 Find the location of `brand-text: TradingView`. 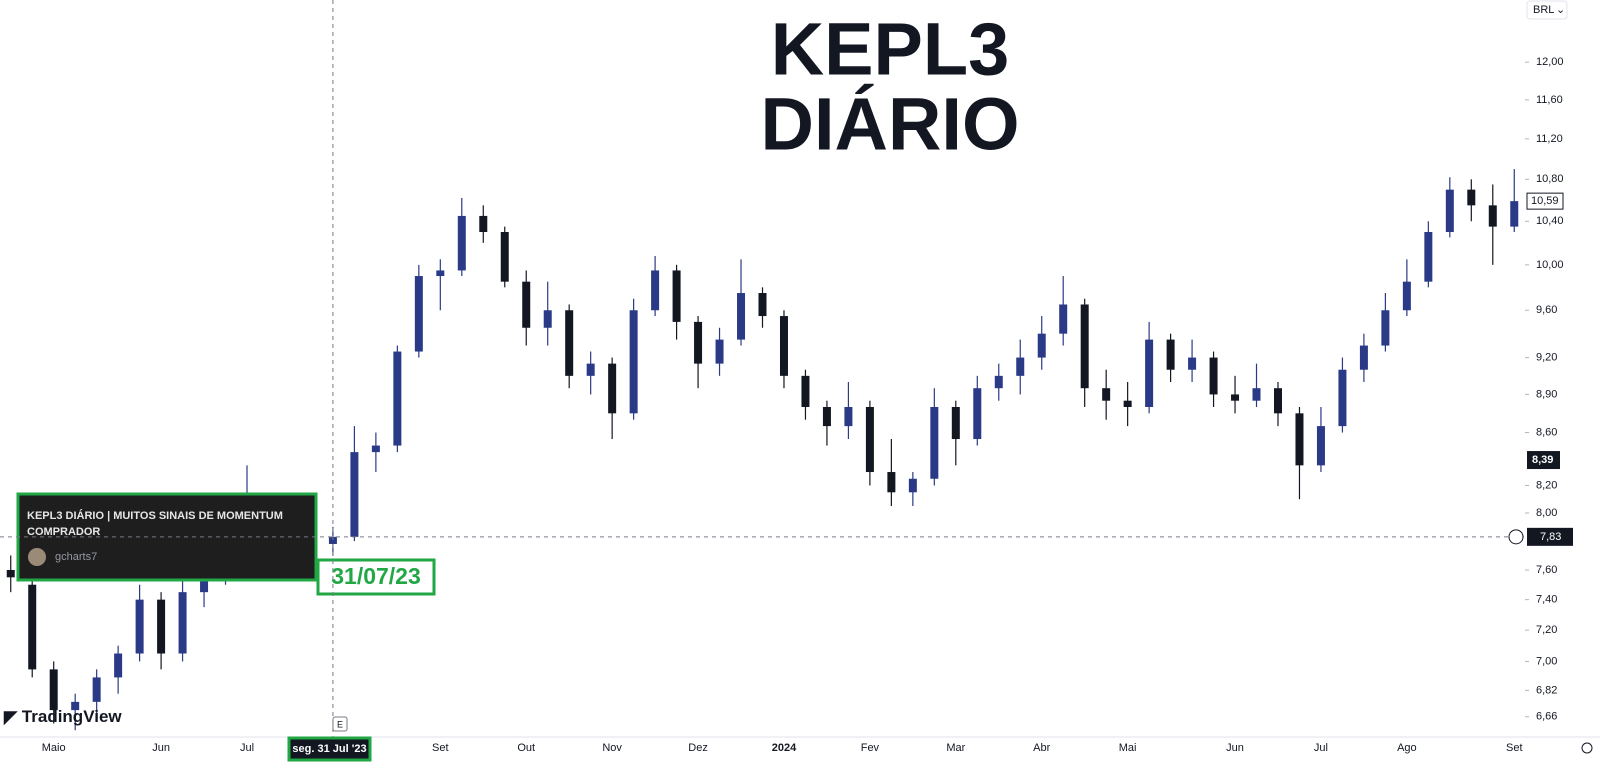

brand-text: TradingView is located at coordinates (72, 716).